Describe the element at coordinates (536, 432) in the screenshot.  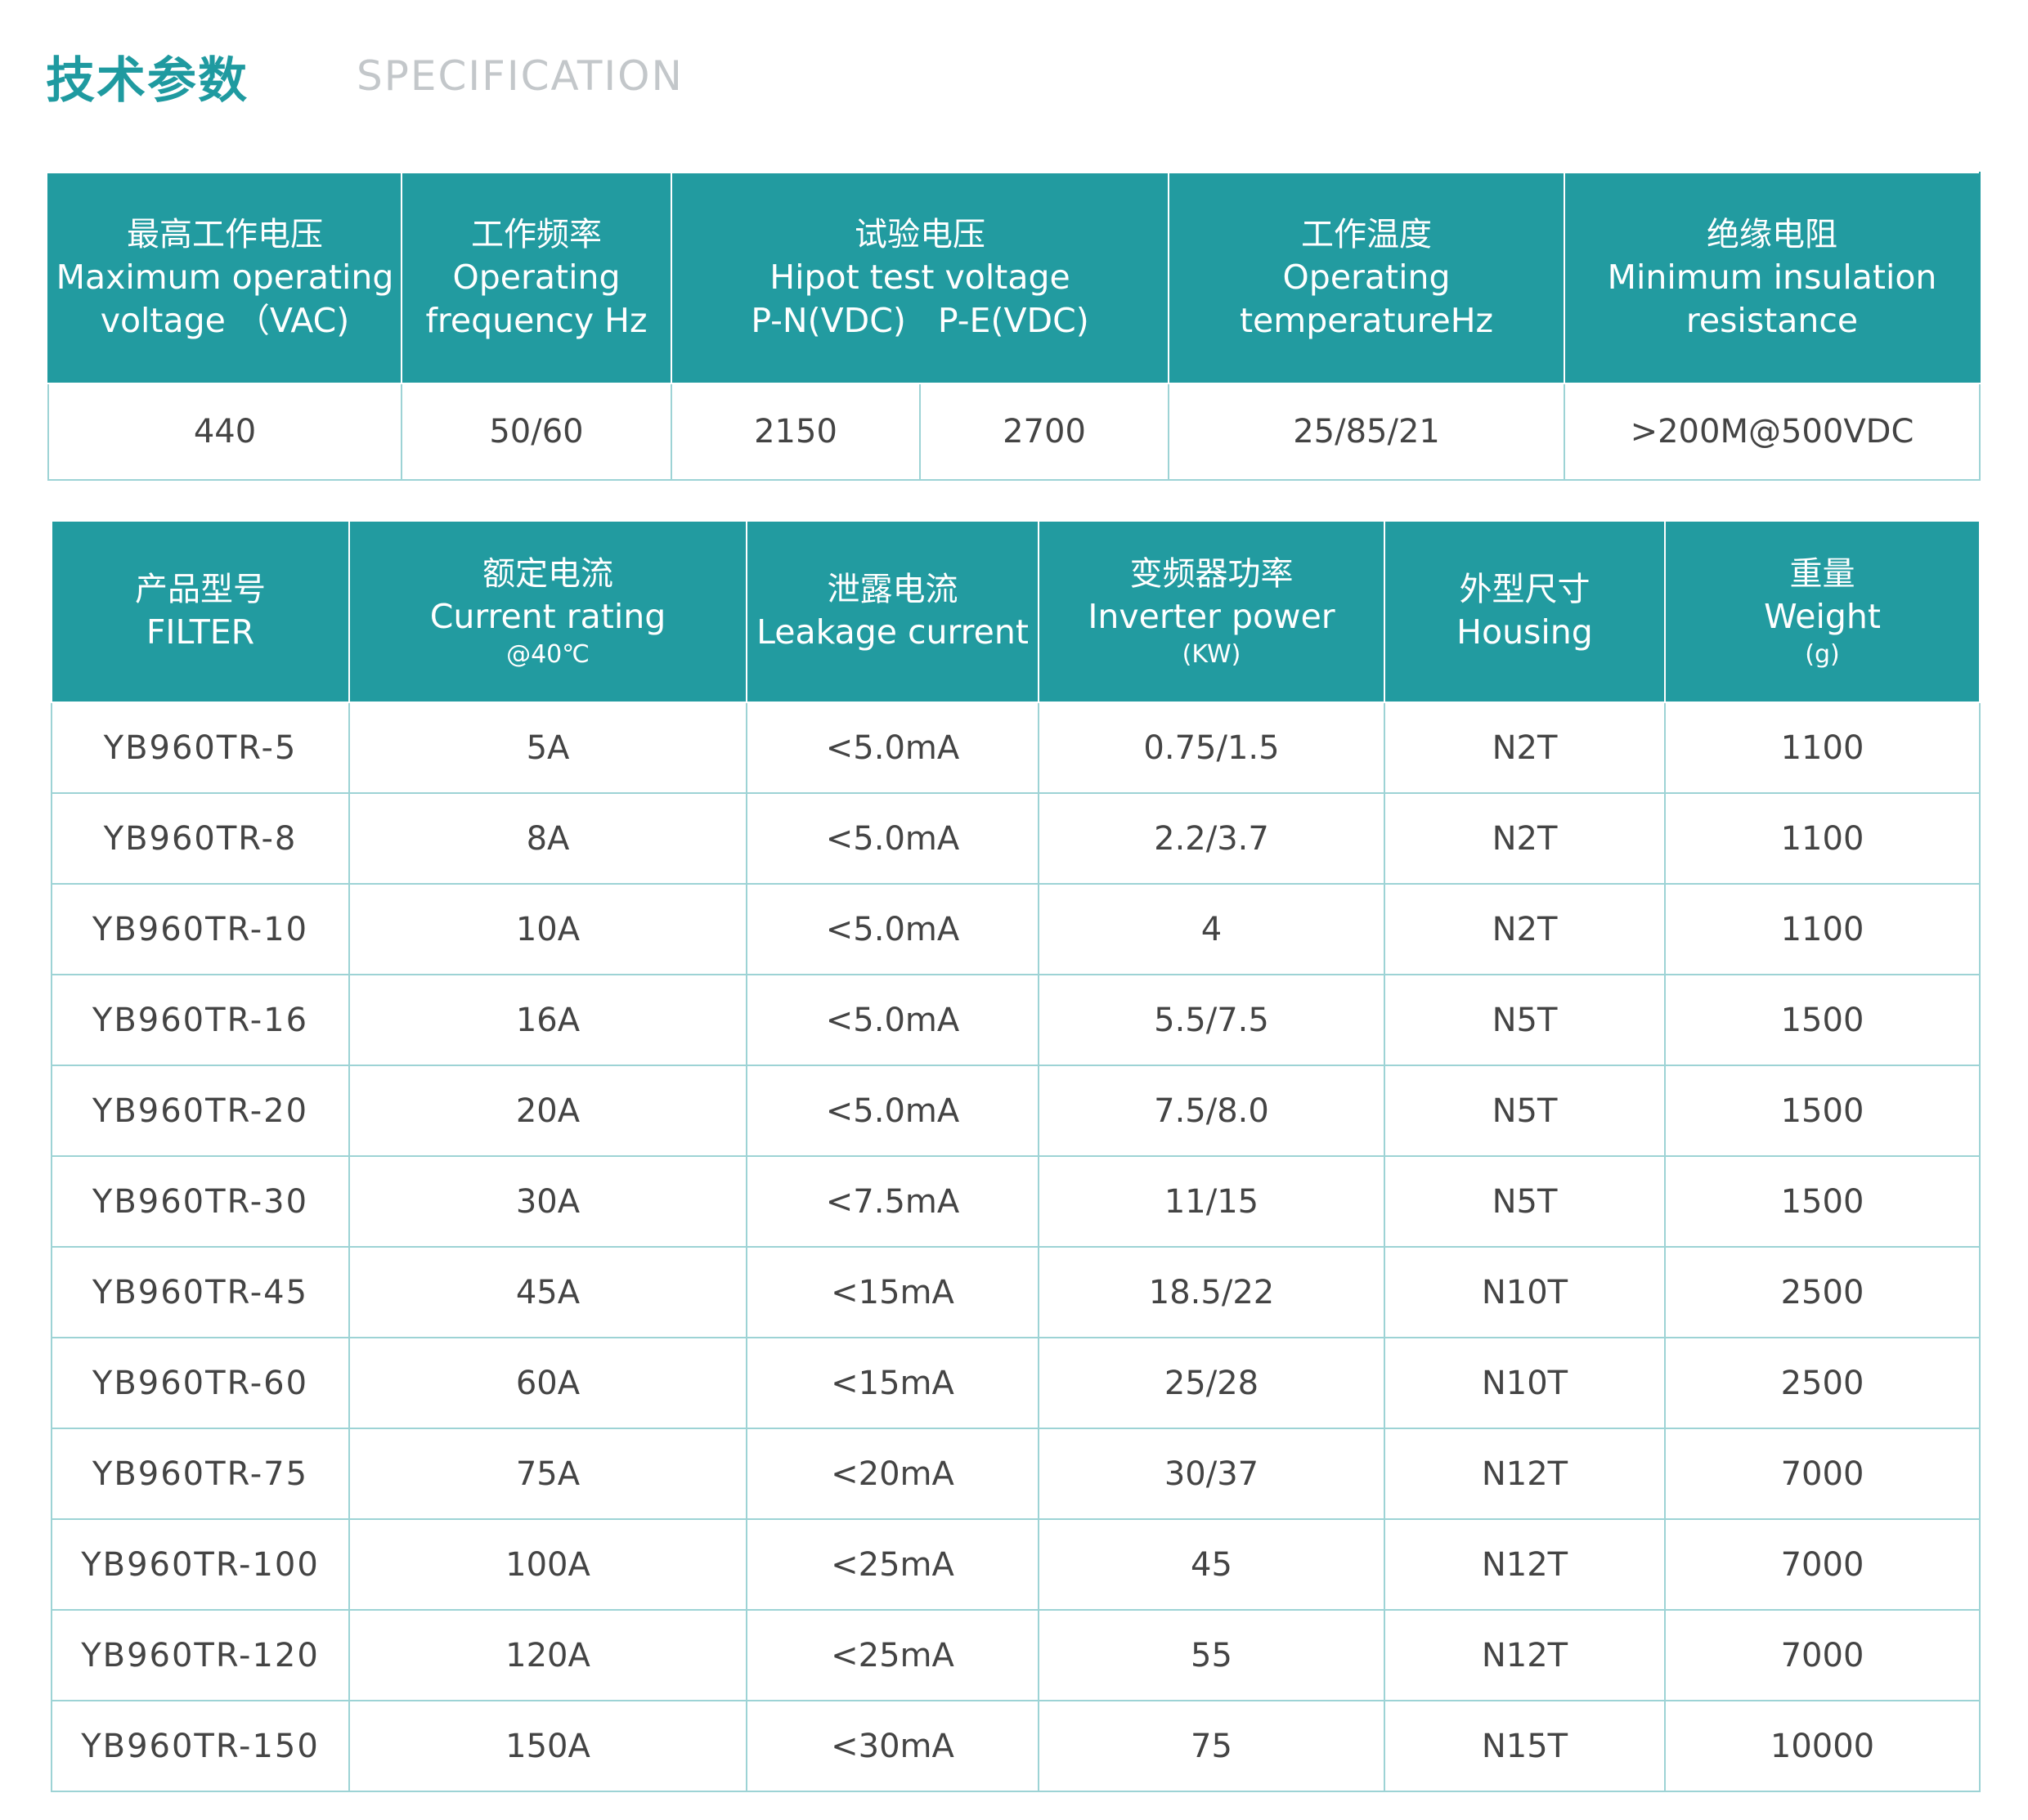
I see `spec-value-frequency: 50/60` at that location.